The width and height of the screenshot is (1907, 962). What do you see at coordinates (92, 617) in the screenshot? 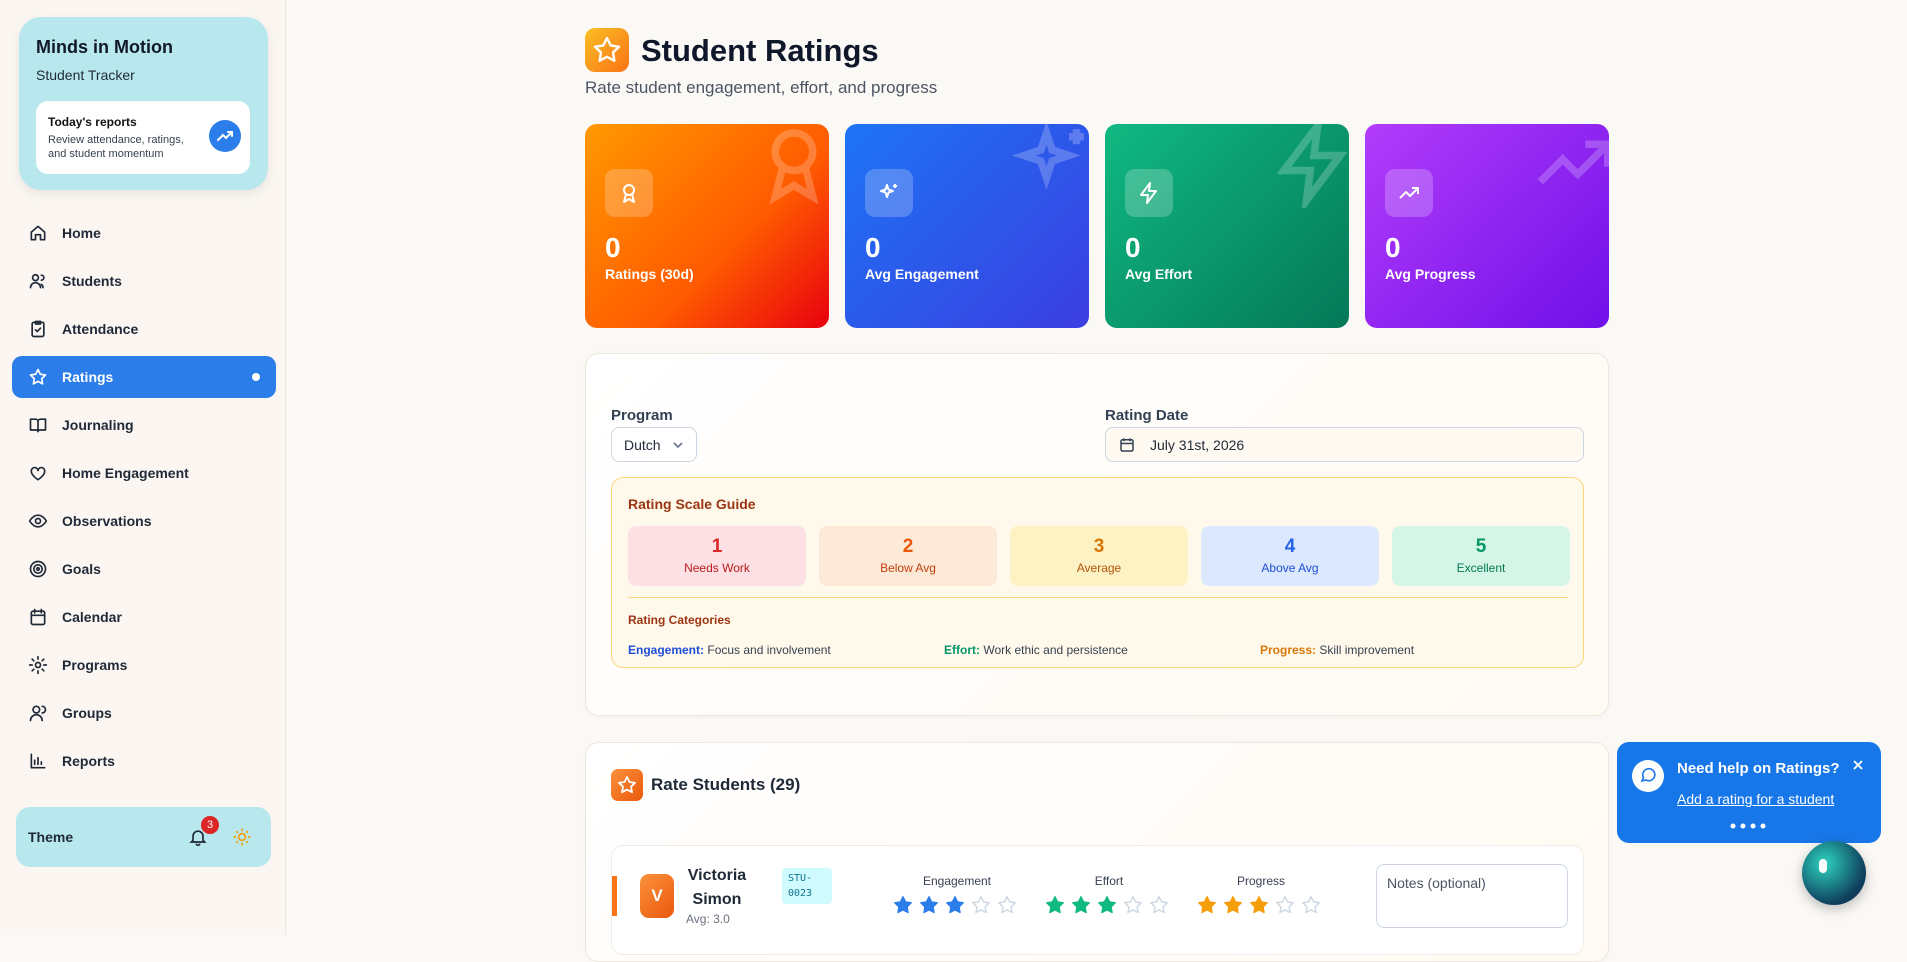
I see `nav-label: Calendar` at bounding box center [92, 617].